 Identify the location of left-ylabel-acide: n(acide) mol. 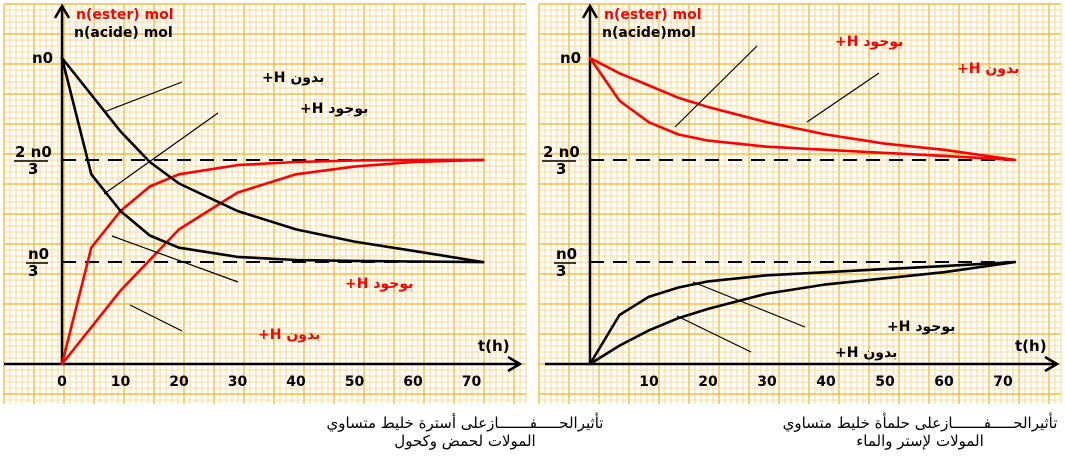
(123, 33).